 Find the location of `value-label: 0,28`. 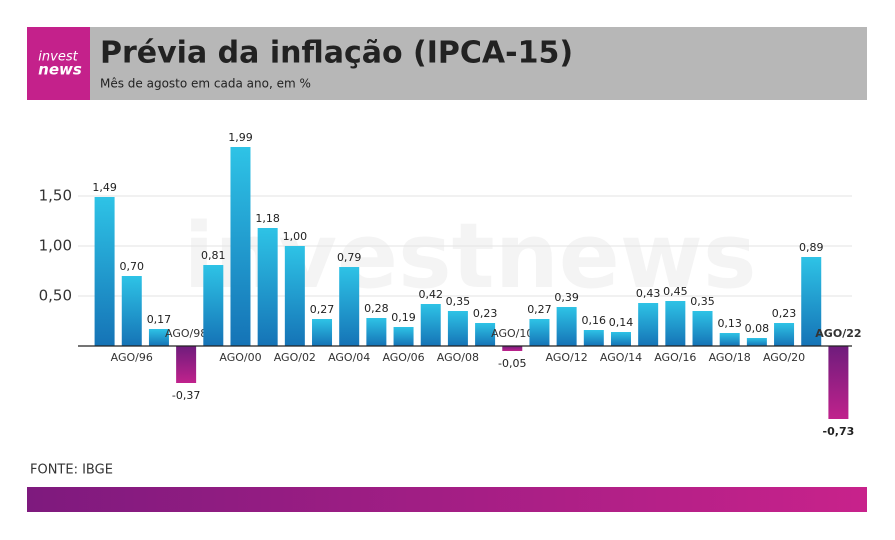

value-label: 0,28 is located at coordinates (376, 308).